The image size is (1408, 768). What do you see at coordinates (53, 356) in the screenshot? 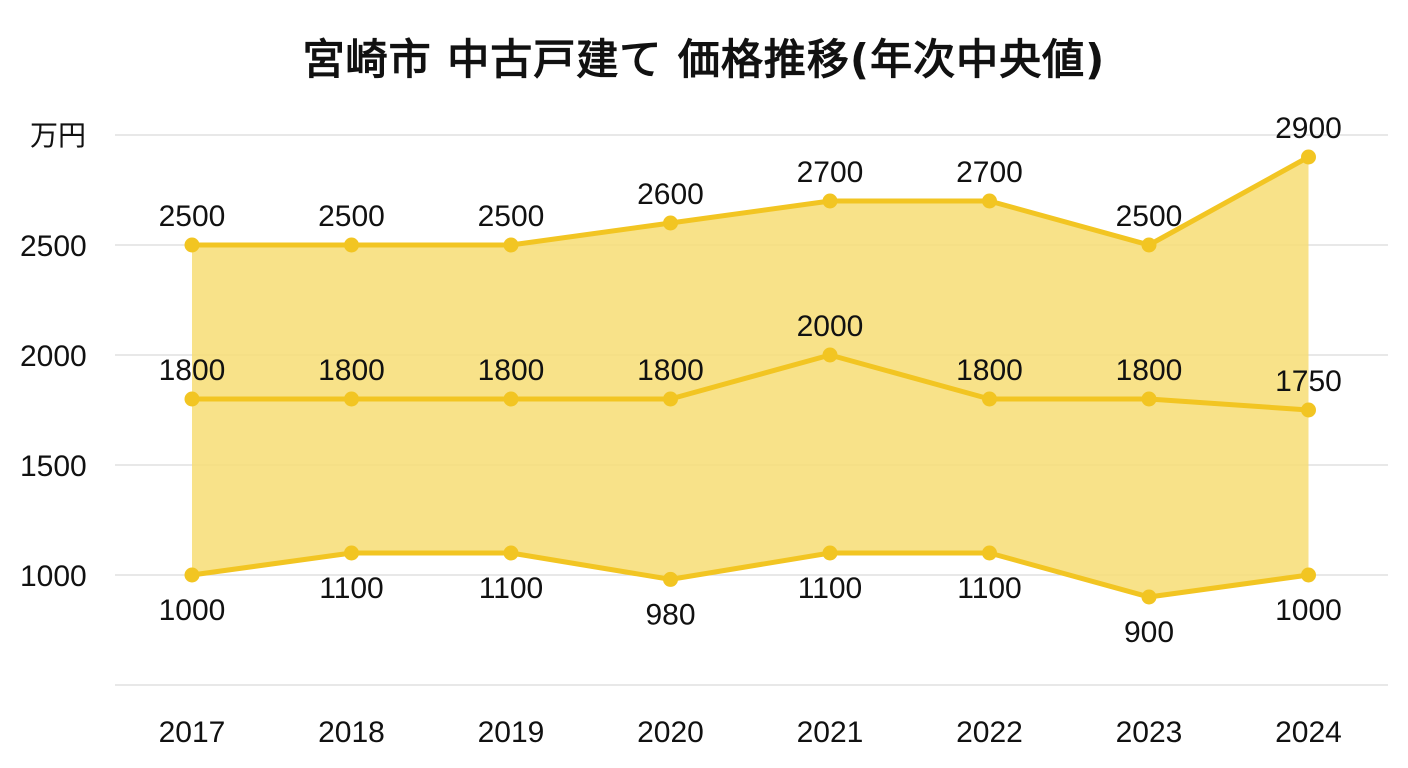
I see `y-tick-label: 2000` at bounding box center [53, 356].